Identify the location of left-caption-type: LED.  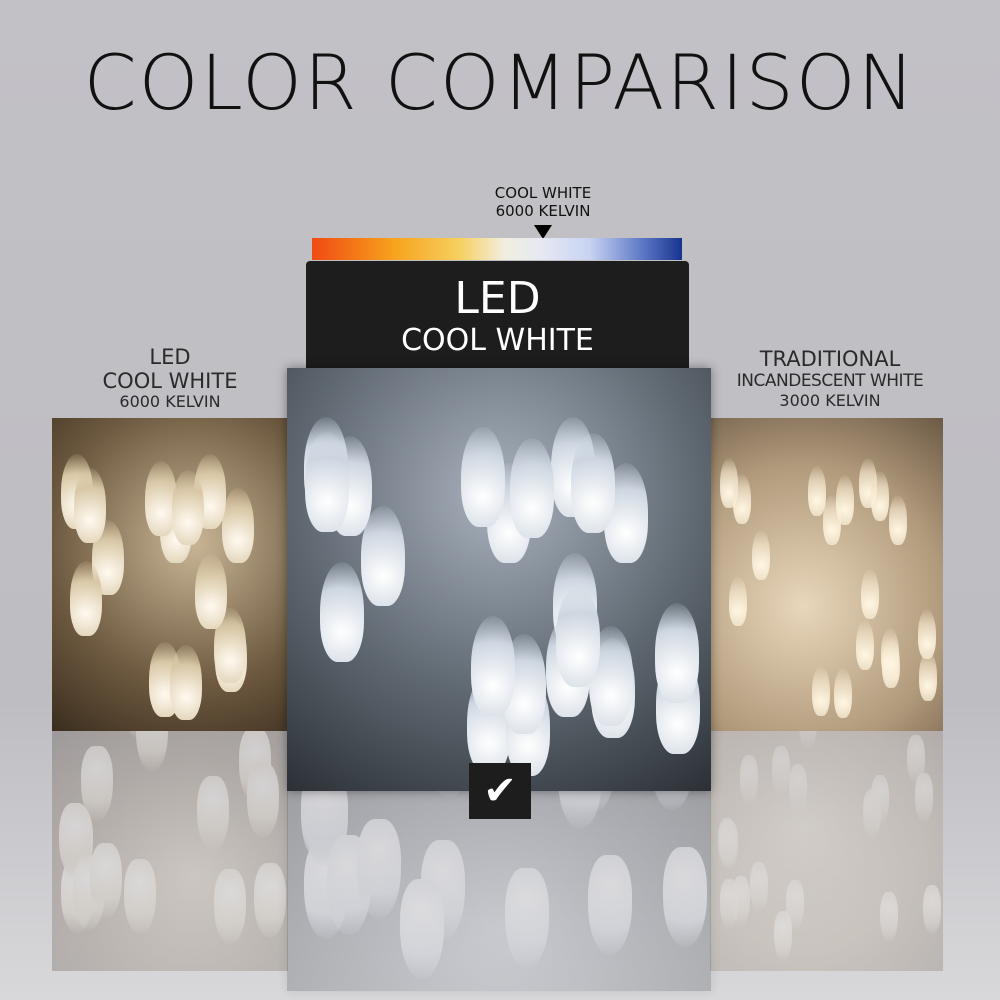
(170, 357).